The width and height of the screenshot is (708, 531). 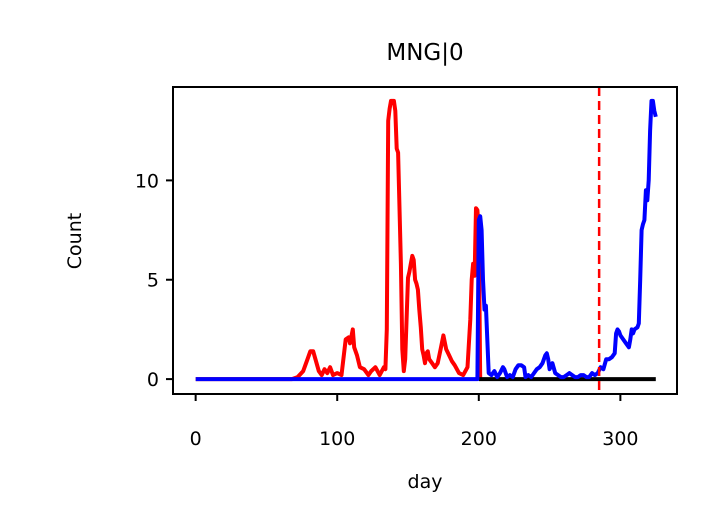 I want to click on x-axis-label: day, so click(x=425, y=482).